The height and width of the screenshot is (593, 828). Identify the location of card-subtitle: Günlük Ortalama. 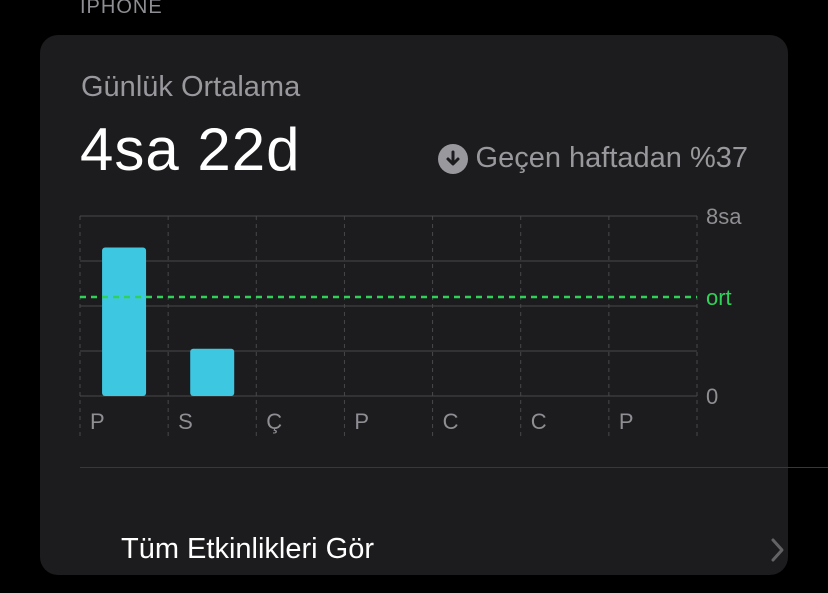
(191, 87).